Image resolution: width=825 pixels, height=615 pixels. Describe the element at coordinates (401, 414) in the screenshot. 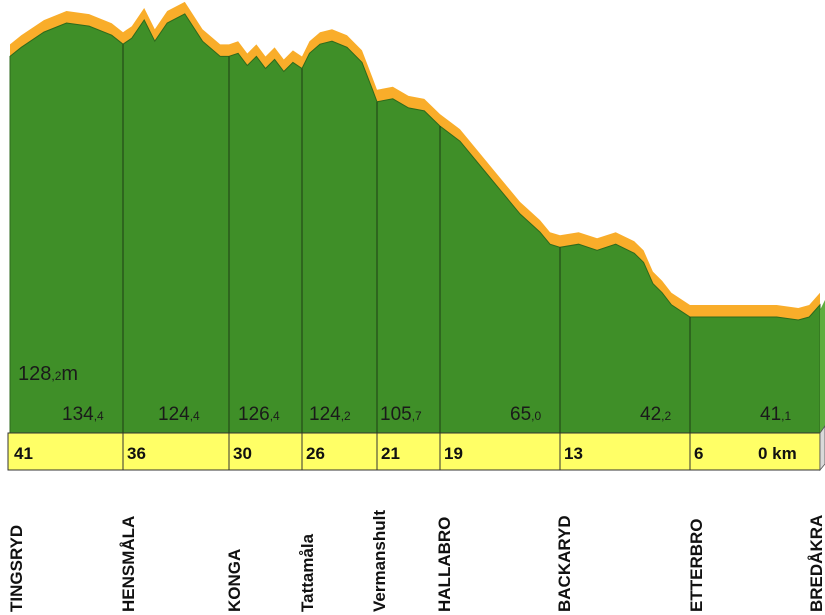

I see `elevation-label-4: 105,7` at that location.